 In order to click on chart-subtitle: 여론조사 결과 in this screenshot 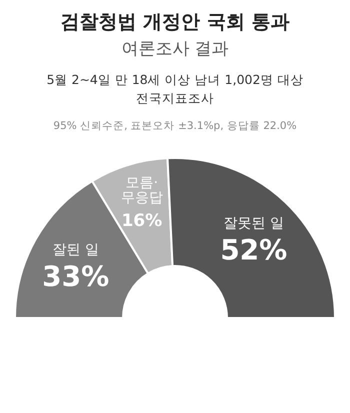, I will do `click(175, 49)`.